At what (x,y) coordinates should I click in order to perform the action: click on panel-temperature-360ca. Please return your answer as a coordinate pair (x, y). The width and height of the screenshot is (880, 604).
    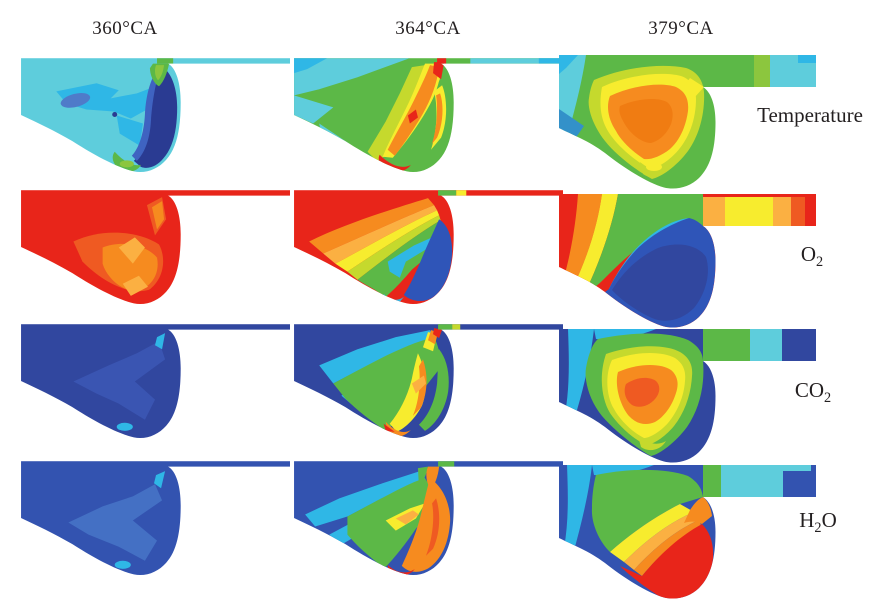
    Looking at the image, I should click on (155, 115).